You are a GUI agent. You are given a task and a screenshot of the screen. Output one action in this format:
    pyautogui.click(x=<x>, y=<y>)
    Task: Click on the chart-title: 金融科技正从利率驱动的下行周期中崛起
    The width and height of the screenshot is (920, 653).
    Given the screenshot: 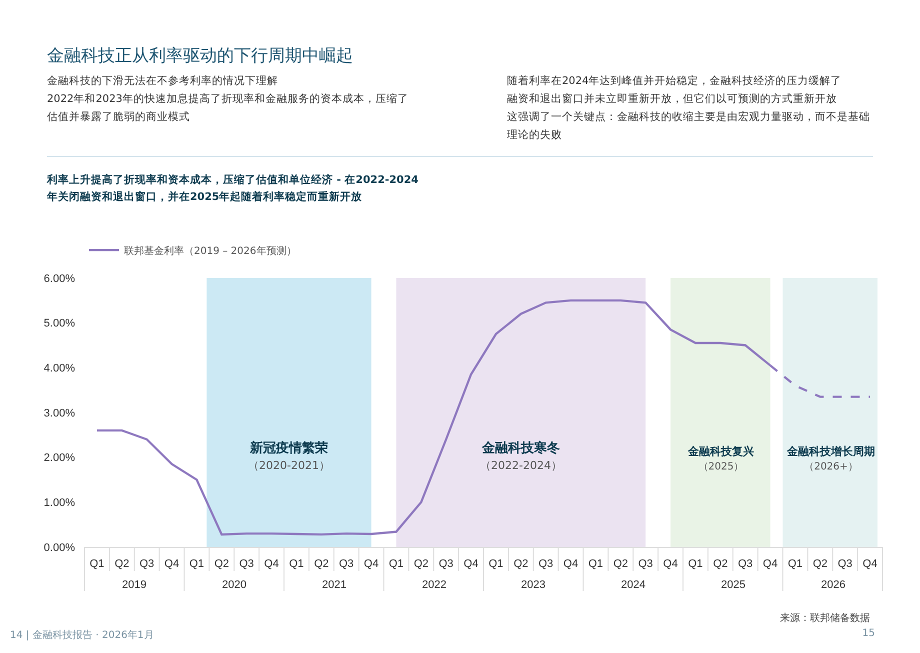 What is the action you would take?
    pyautogui.click(x=200, y=56)
    